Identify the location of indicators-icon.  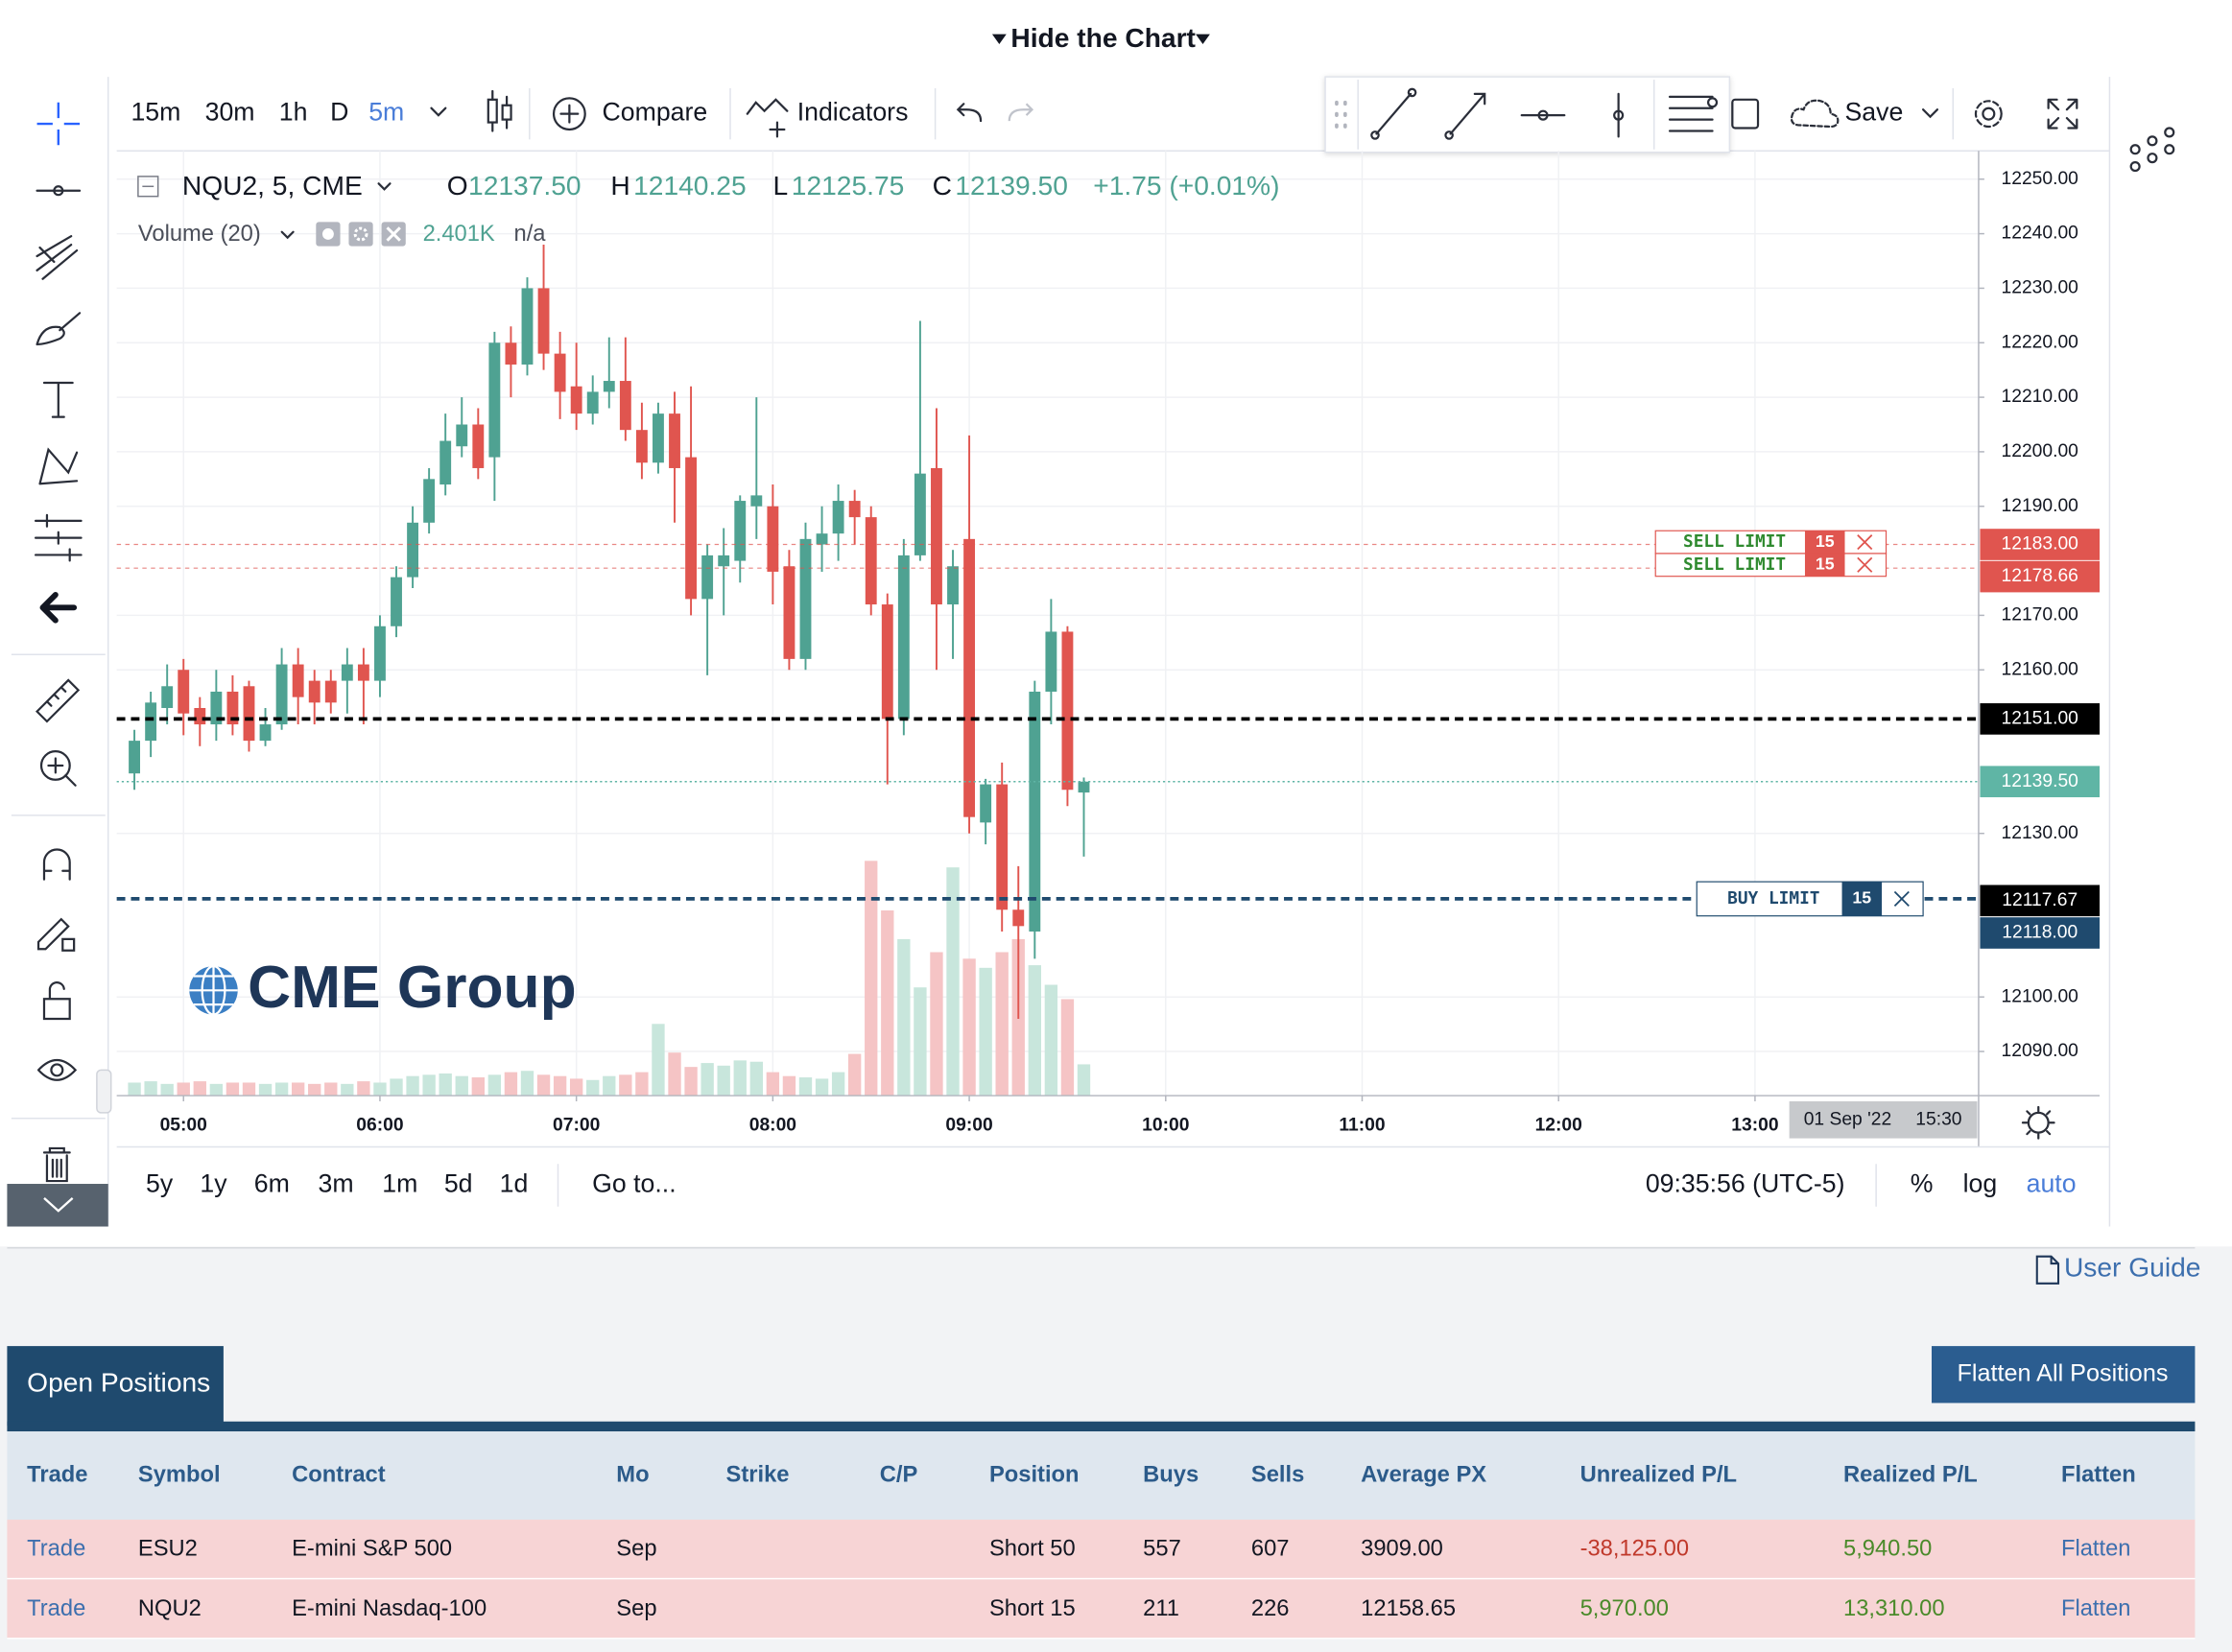
(767, 118).